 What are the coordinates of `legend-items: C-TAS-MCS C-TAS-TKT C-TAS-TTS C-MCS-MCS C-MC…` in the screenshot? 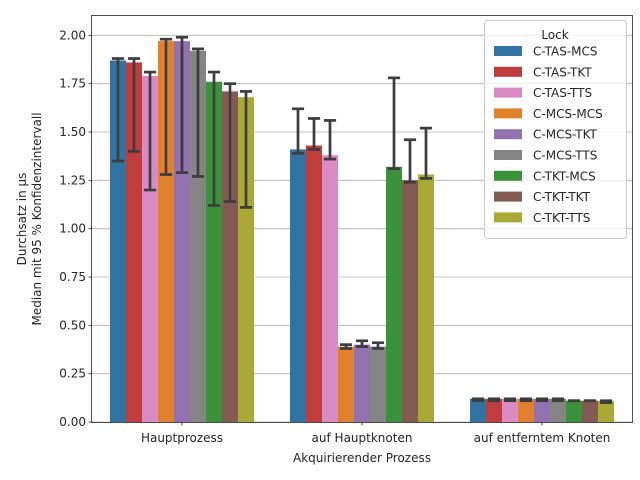 It's located at (548, 135).